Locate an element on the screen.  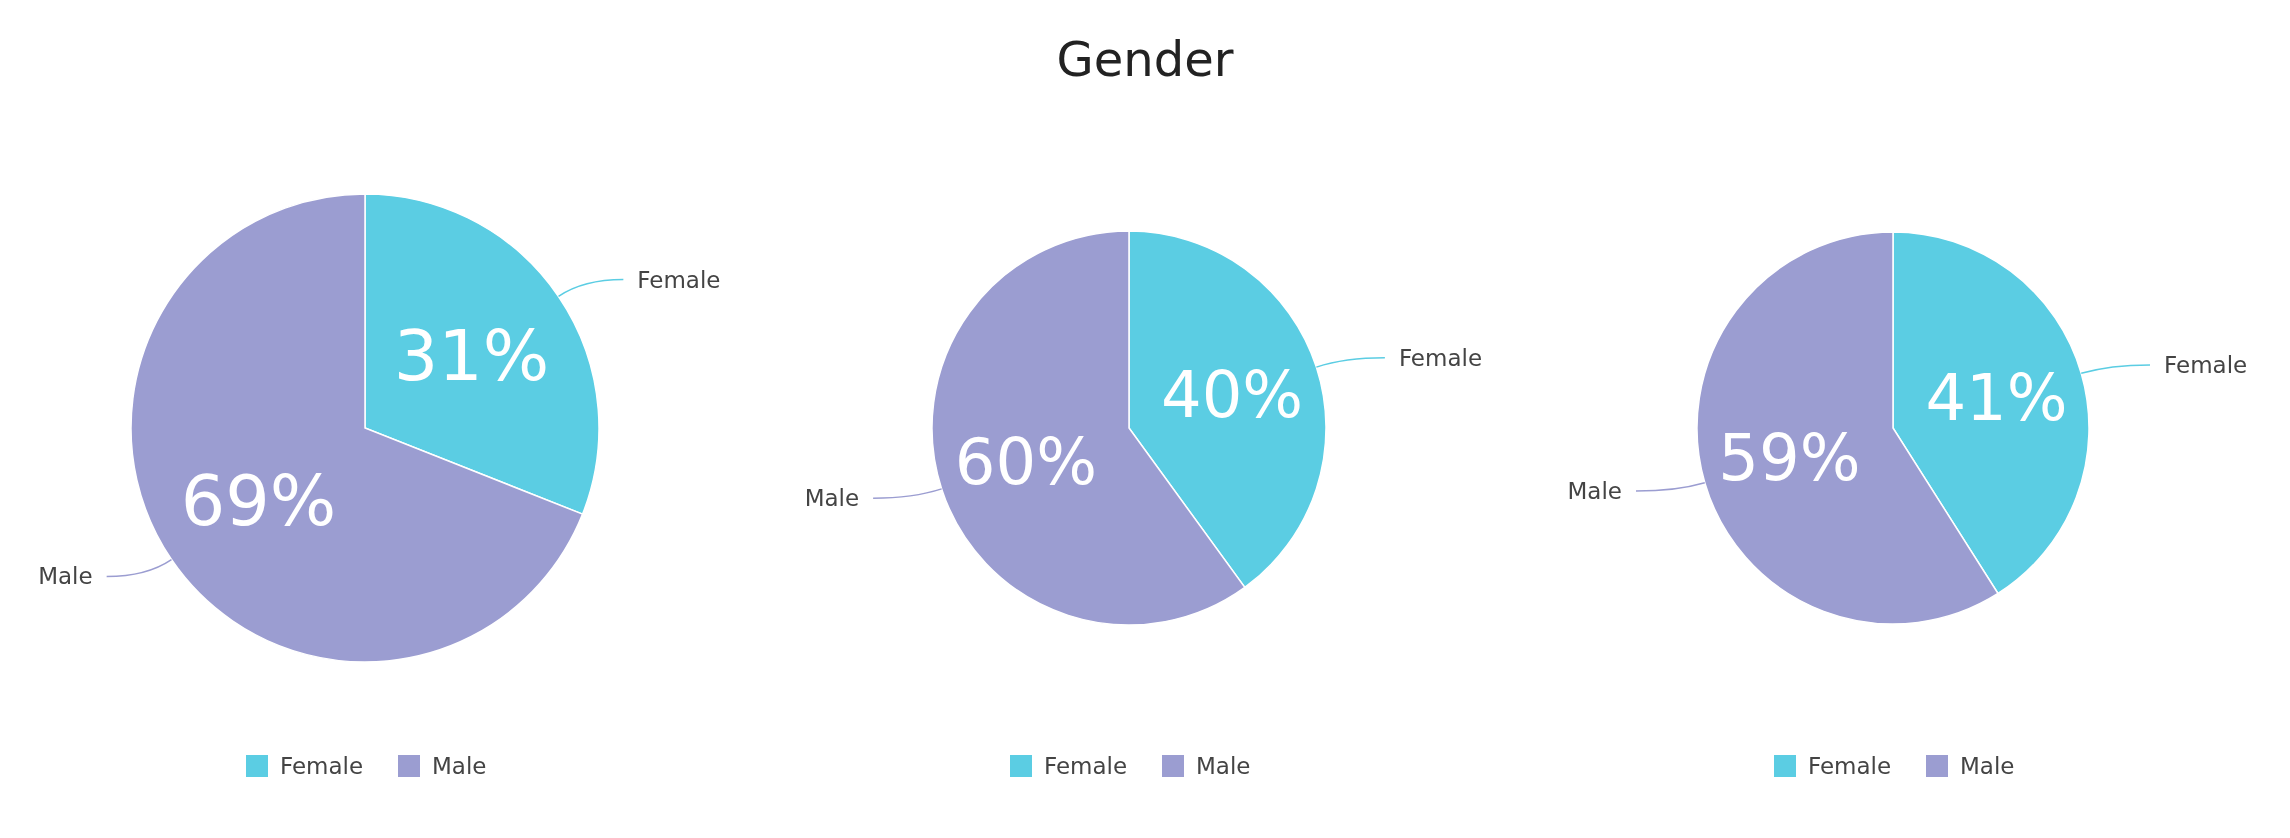
data-label: 69% is located at coordinates (258, 500).